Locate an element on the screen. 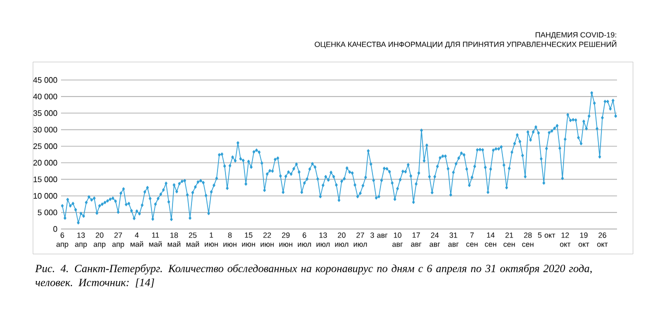 This screenshot has width=656, height=324. y-tick-label: 25 000 is located at coordinates (45, 146).